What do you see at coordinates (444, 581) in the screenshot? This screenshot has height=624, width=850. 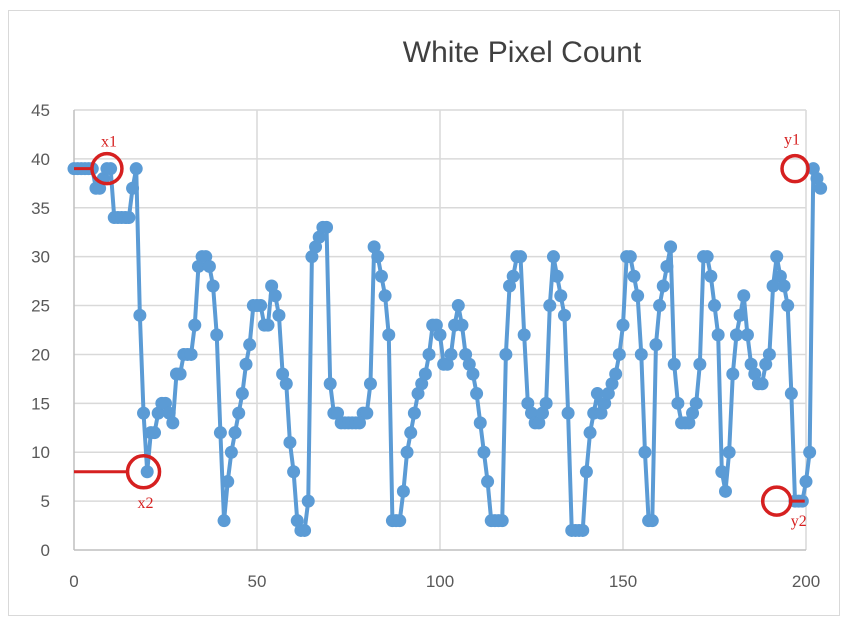 I see `x-tick-labels: 0 50 100 150 200` at bounding box center [444, 581].